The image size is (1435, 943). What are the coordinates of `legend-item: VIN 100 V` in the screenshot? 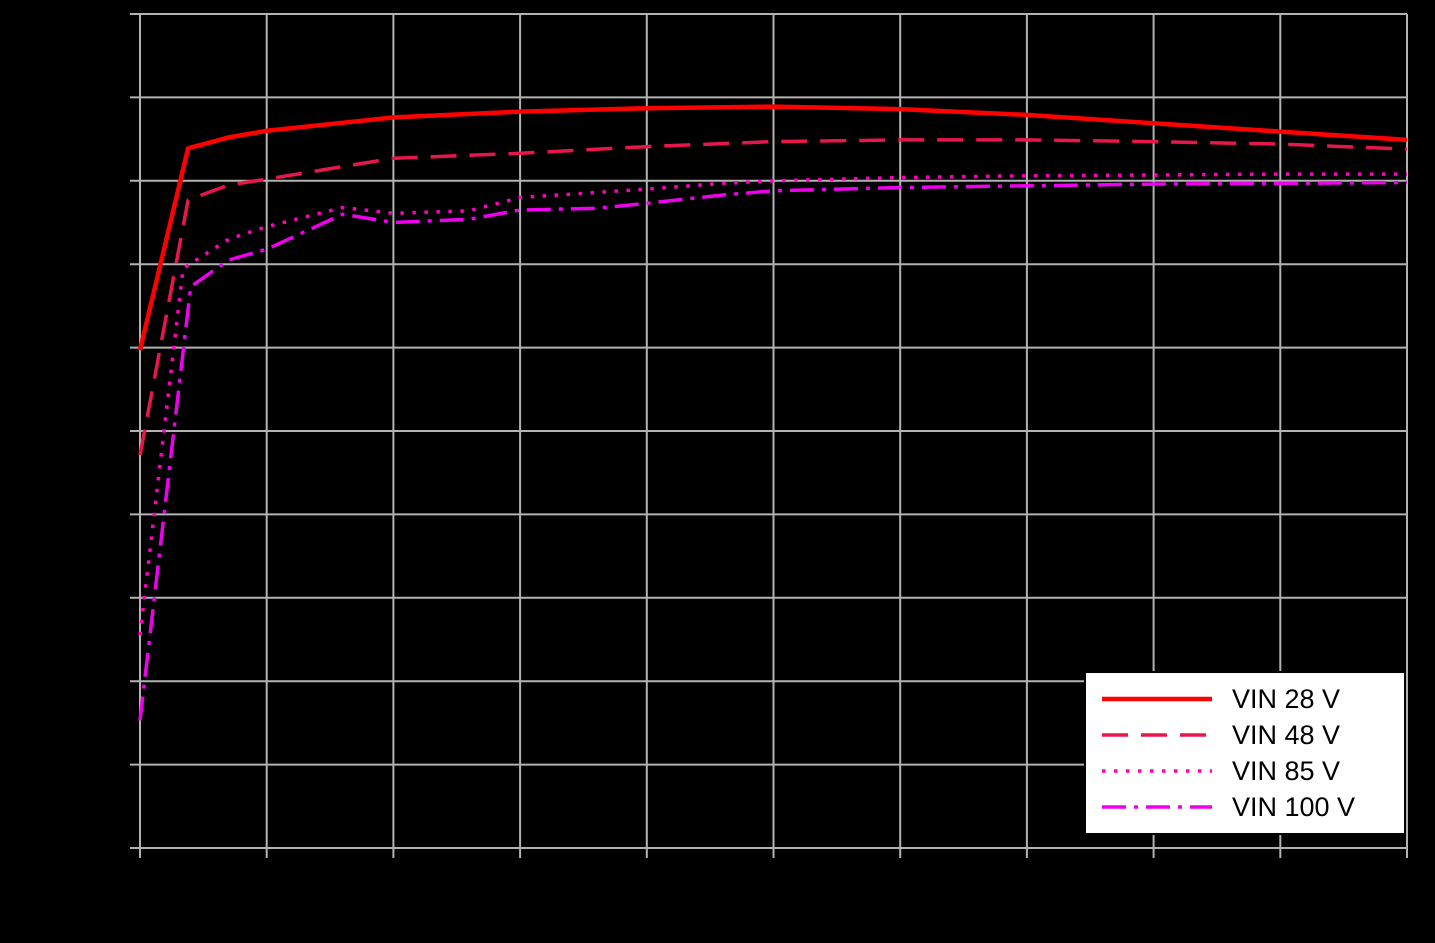 It's located at (1246, 807).